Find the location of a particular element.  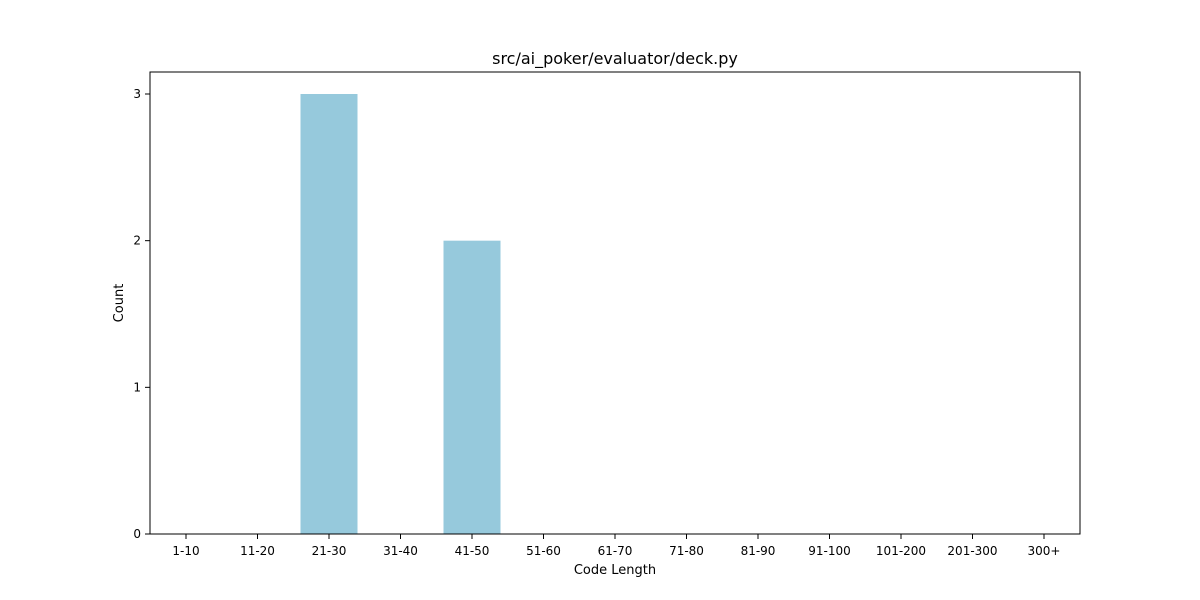

x-tick-label-300+: 300+ is located at coordinates (1044, 551).